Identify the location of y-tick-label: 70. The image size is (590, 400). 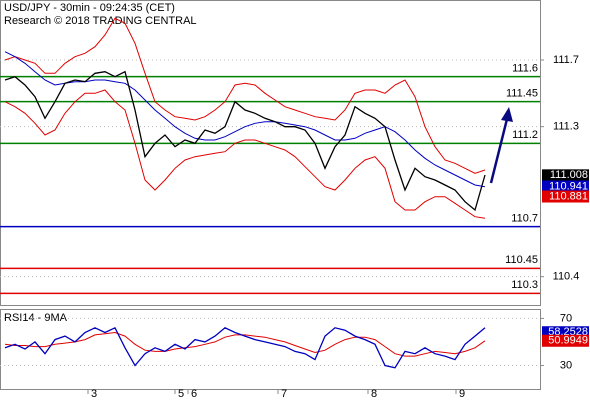
(566, 318).